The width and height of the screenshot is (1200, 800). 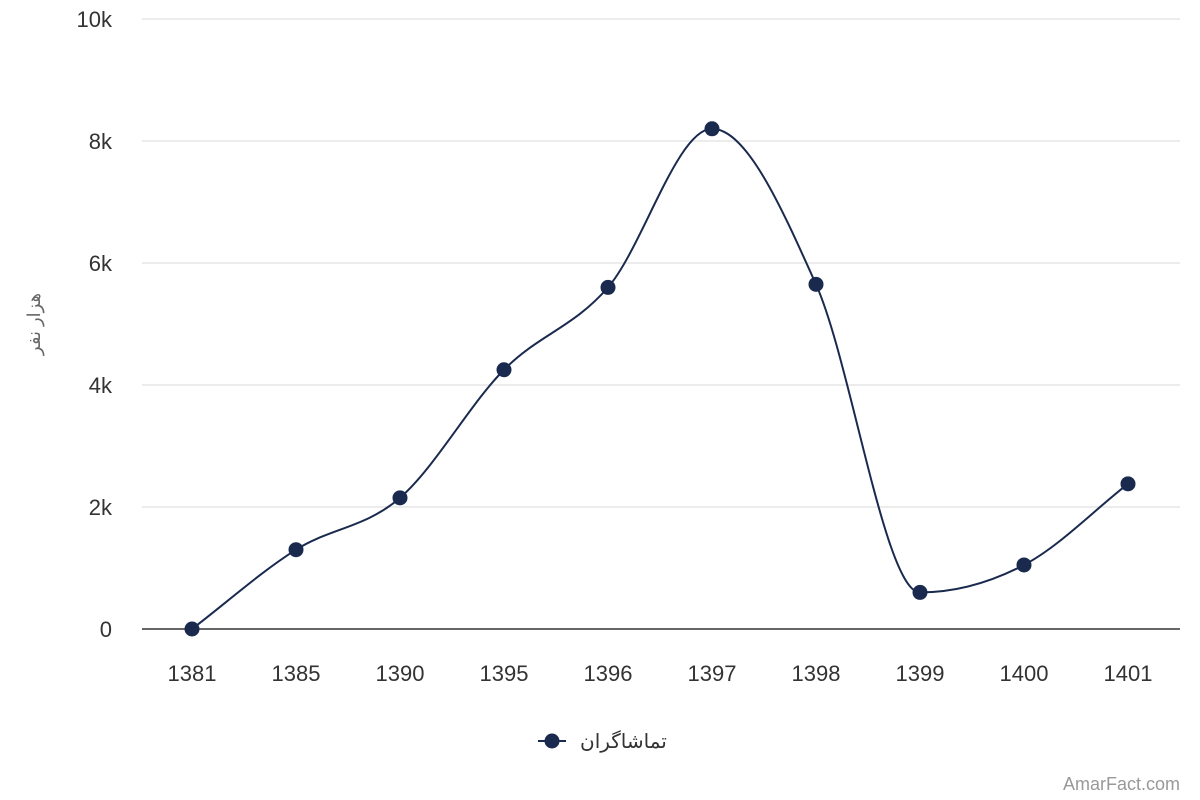 I want to click on x-tick-label: 1397, so click(x=712, y=673).